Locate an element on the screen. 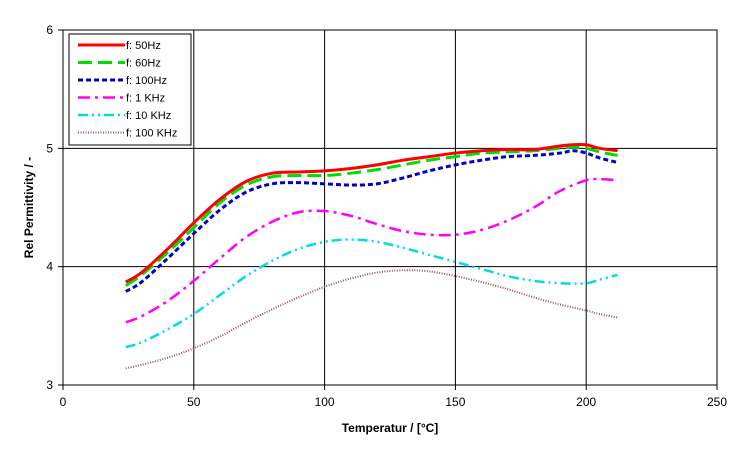 This screenshot has height=465, width=756. x-tick-label: 250 is located at coordinates (717, 402).